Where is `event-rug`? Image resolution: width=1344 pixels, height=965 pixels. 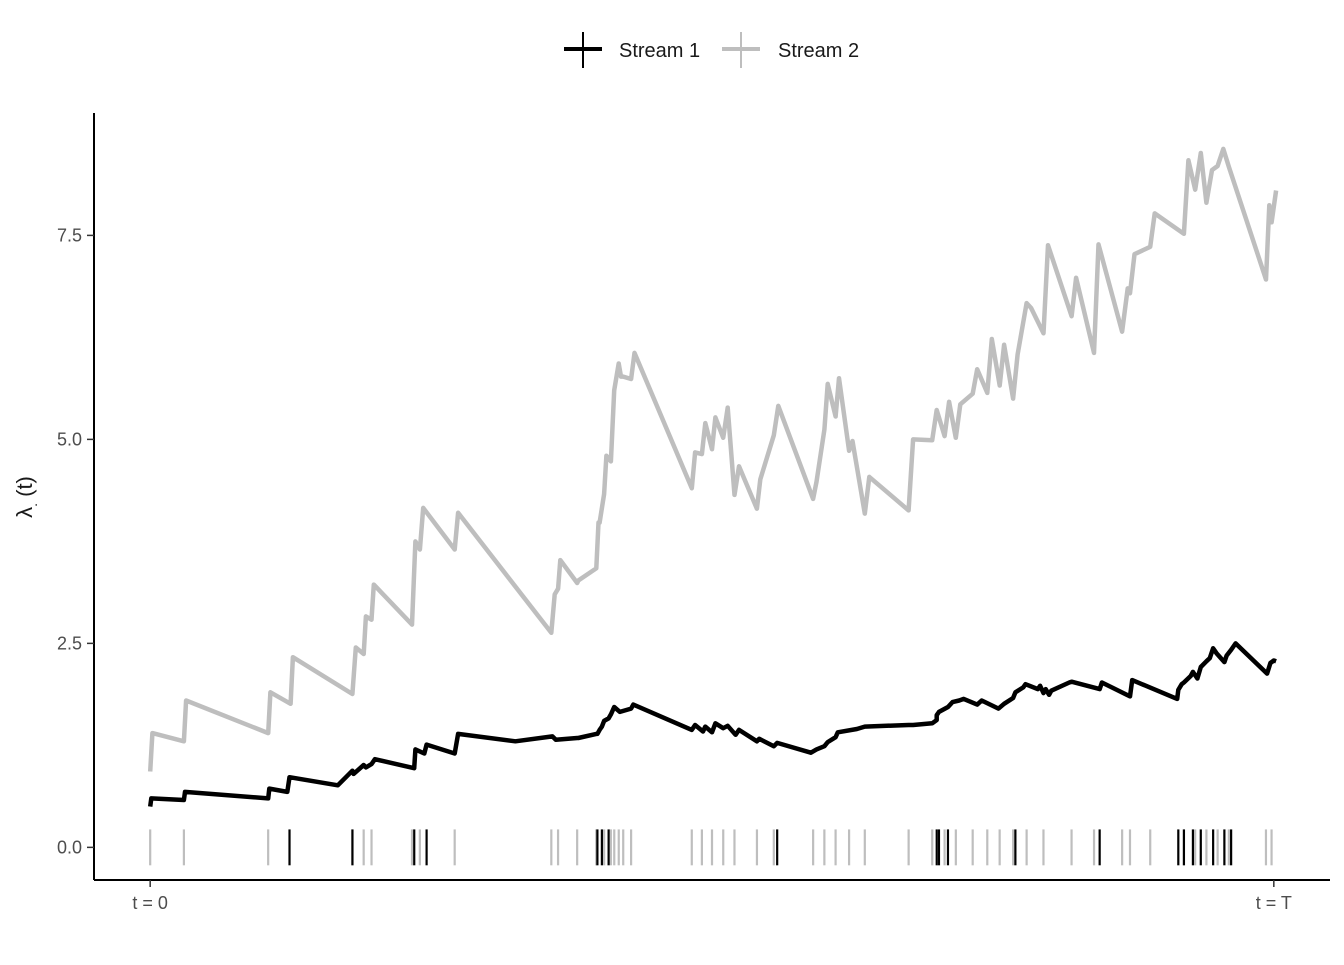
event-rug is located at coordinates (711, 847).